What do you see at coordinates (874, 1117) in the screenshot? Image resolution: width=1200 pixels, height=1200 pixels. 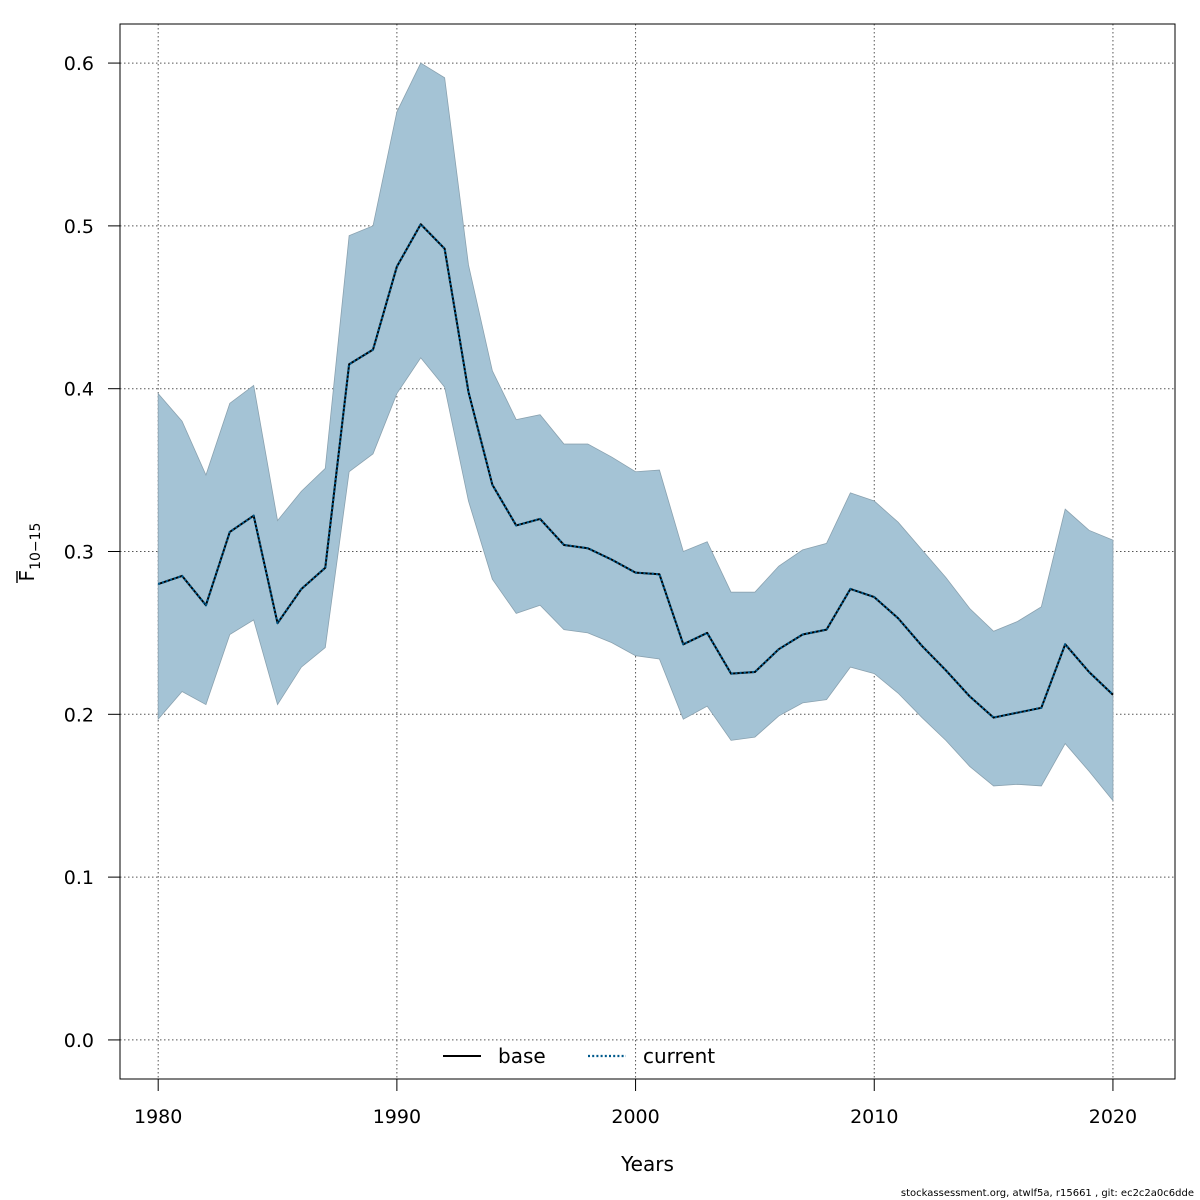 I see `x-tick-label: 2010` at bounding box center [874, 1117].